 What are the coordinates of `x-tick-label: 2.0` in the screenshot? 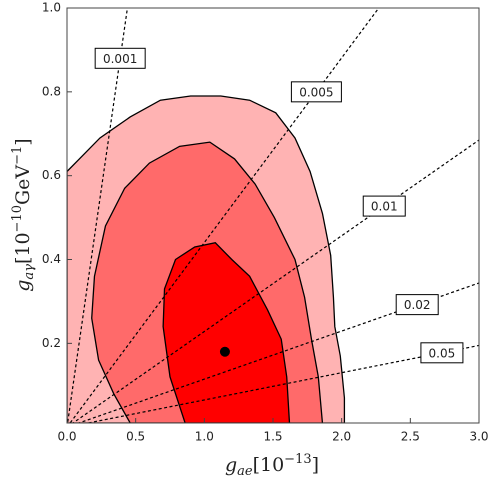 It's located at (341, 437).